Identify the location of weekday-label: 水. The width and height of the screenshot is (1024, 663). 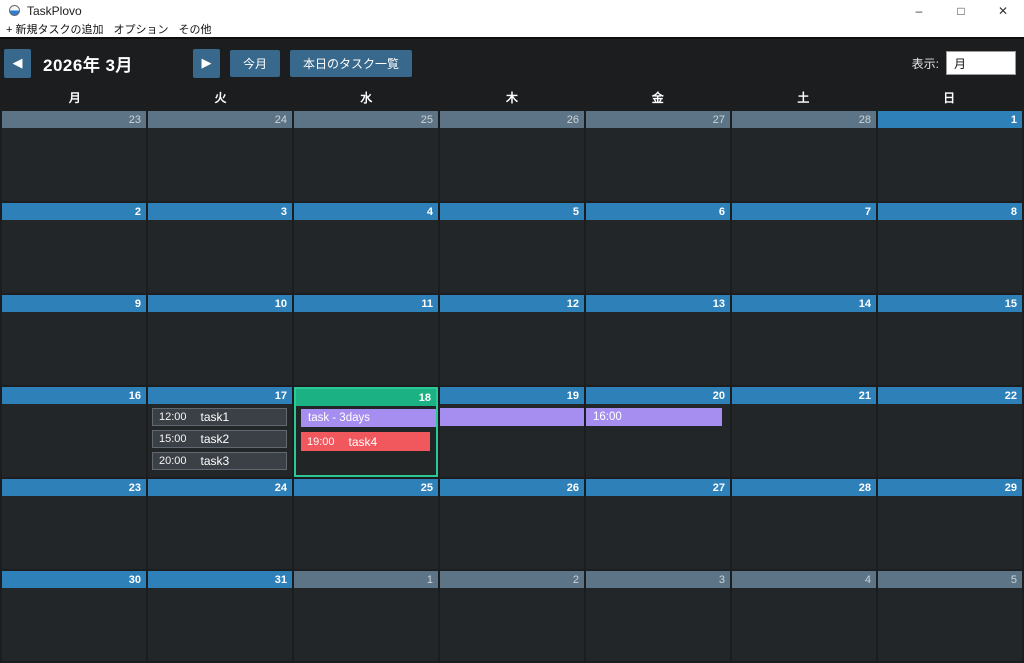
(366, 98).